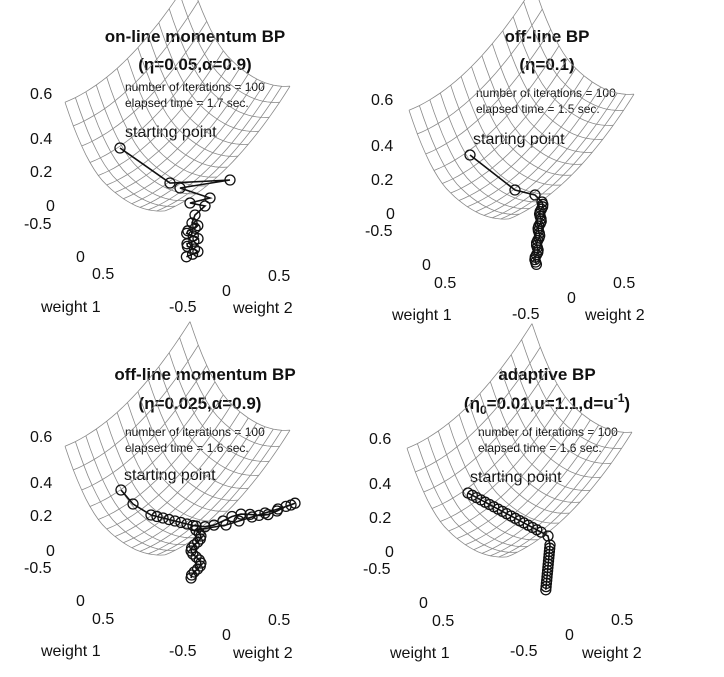 This screenshot has width=724, height=677. What do you see at coordinates (380, 439) in the screenshot?
I see `z-tick: 0.6` at bounding box center [380, 439].